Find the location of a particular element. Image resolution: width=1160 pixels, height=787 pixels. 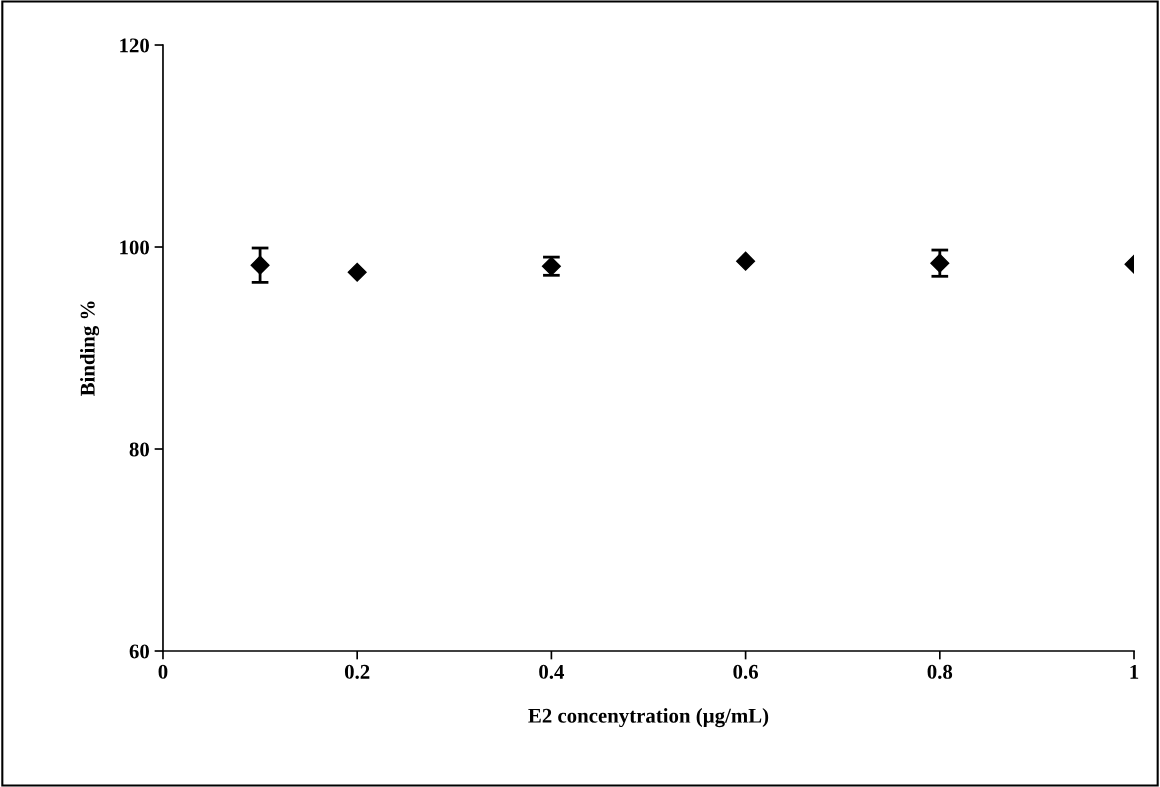

x-tick-label: 0.2 is located at coordinates (357, 671).